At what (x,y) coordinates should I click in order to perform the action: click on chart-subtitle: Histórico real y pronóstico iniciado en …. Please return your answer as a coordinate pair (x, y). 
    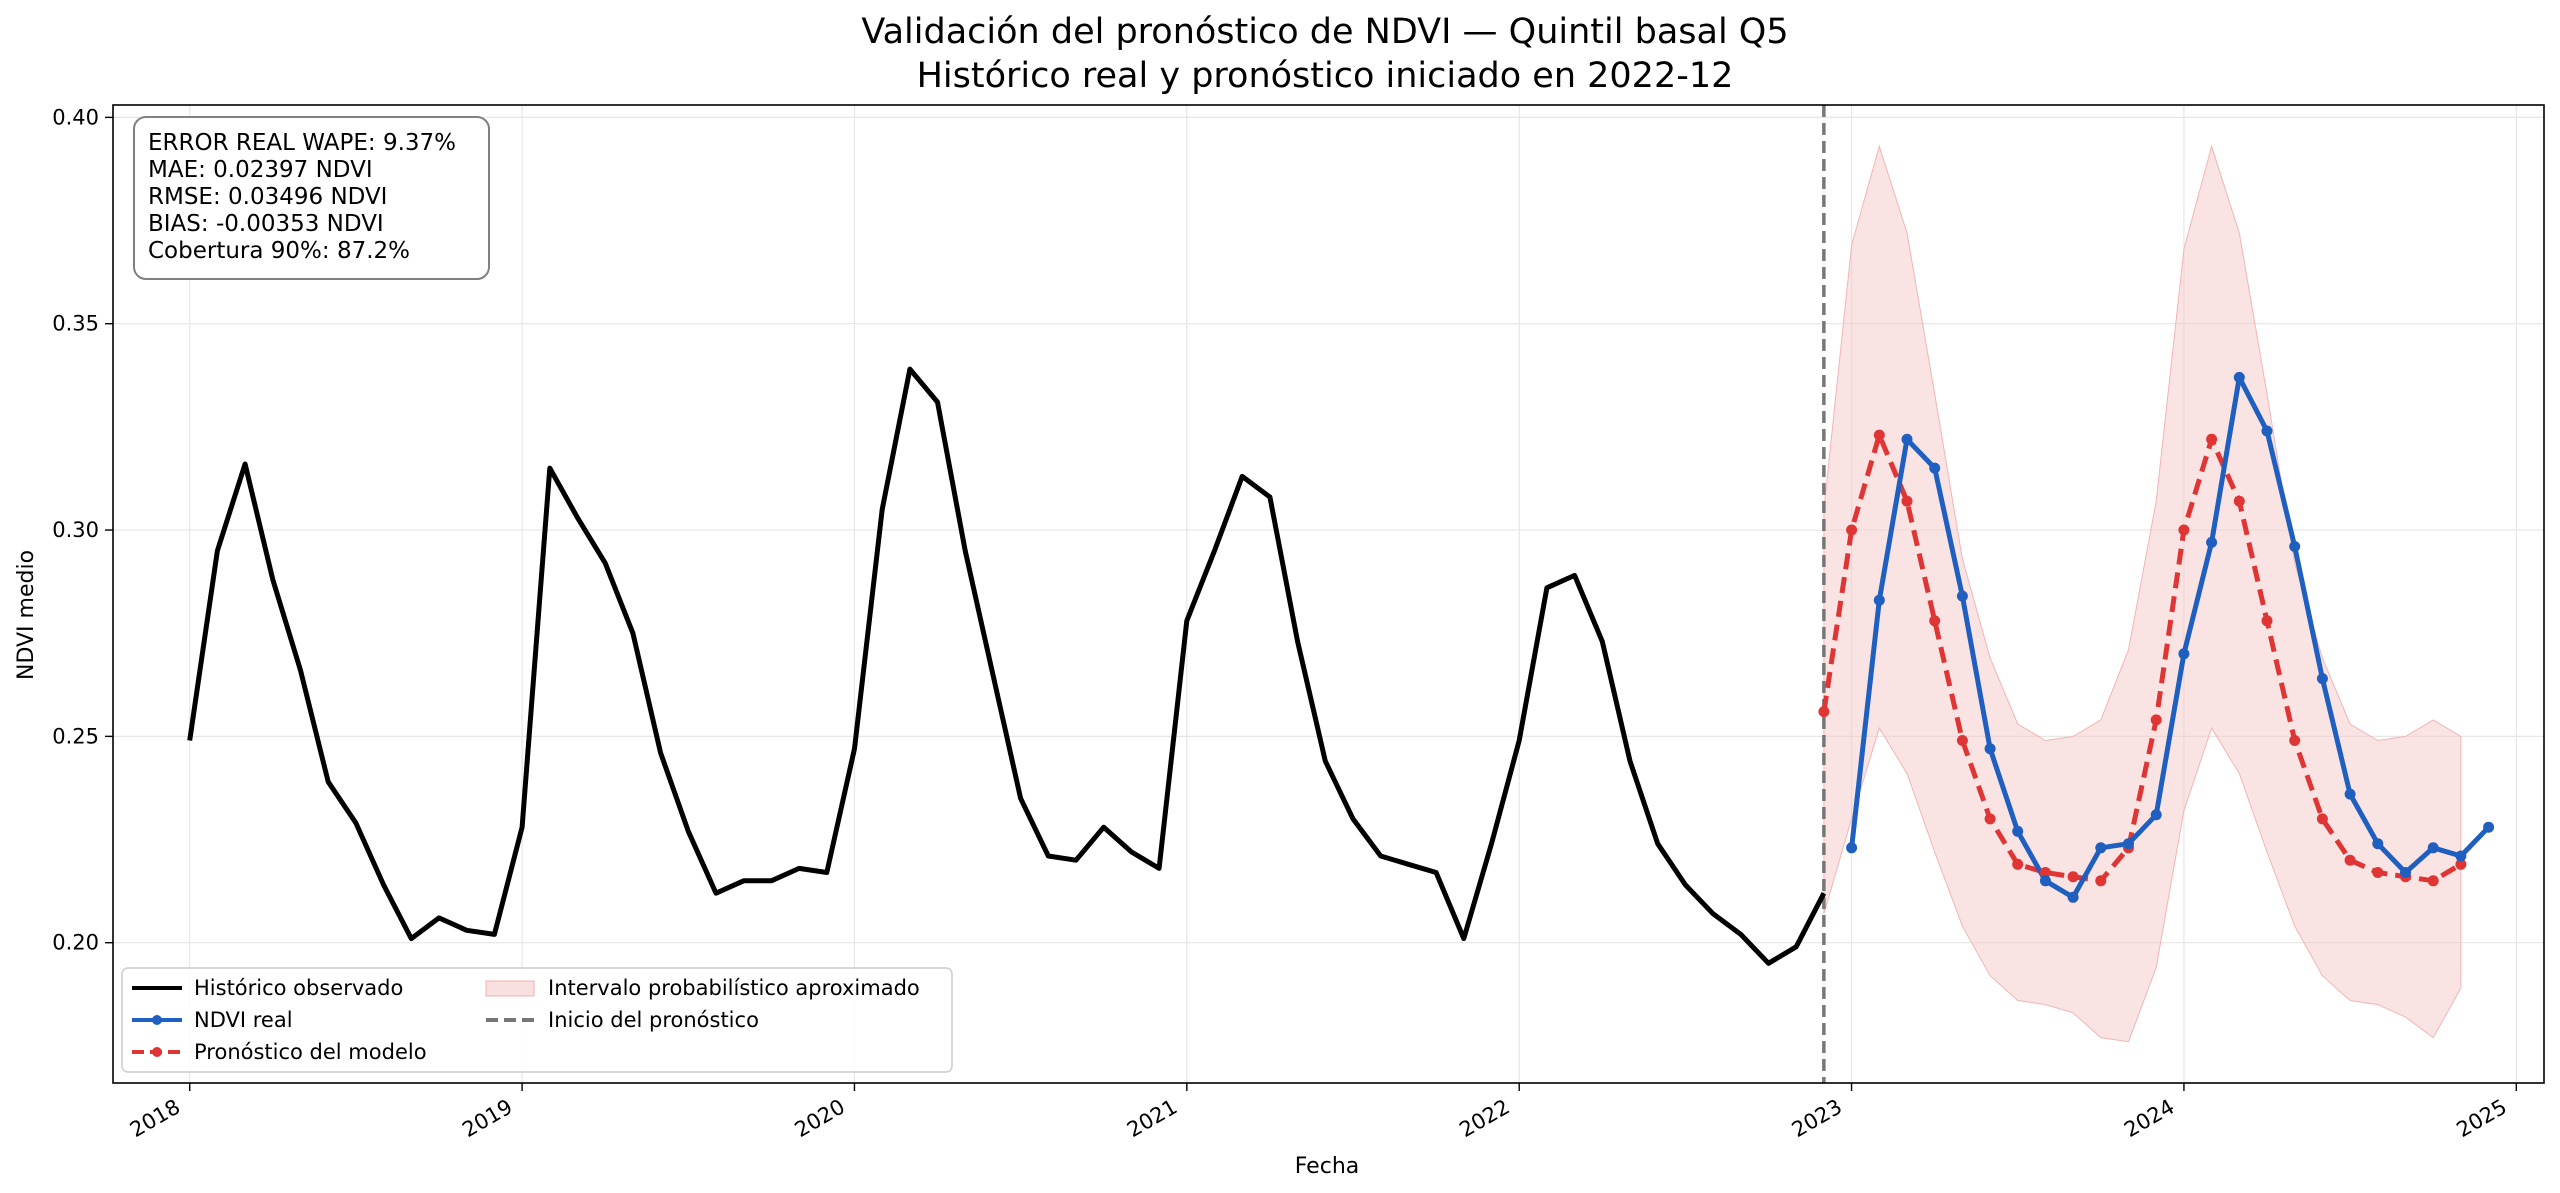
    Looking at the image, I should click on (1325, 76).